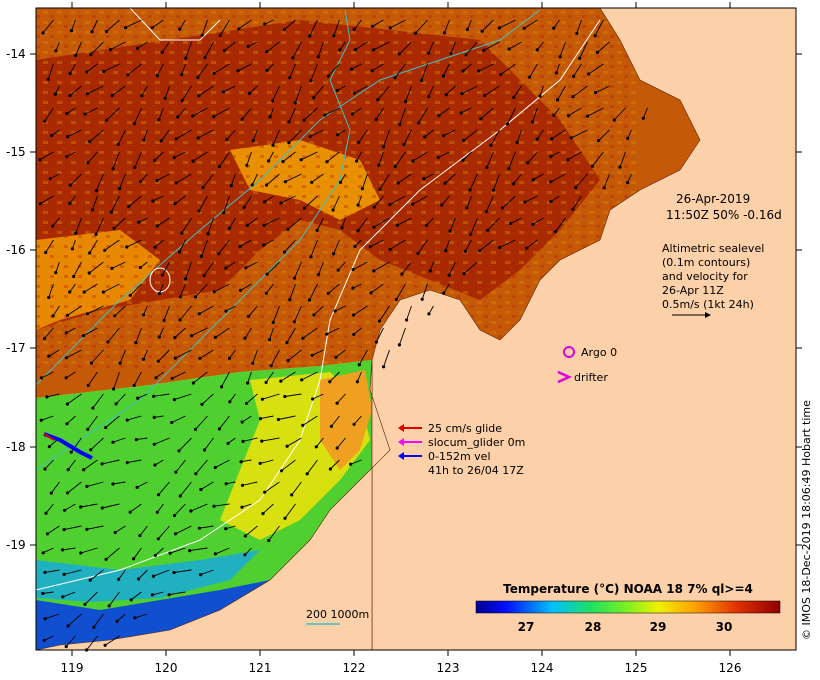 This screenshot has width=820, height=680. What do you see at coordinates (705, 276) in the screenshot?
I see `altimetry-label: and velocity for` at bounding box center [705, 276].